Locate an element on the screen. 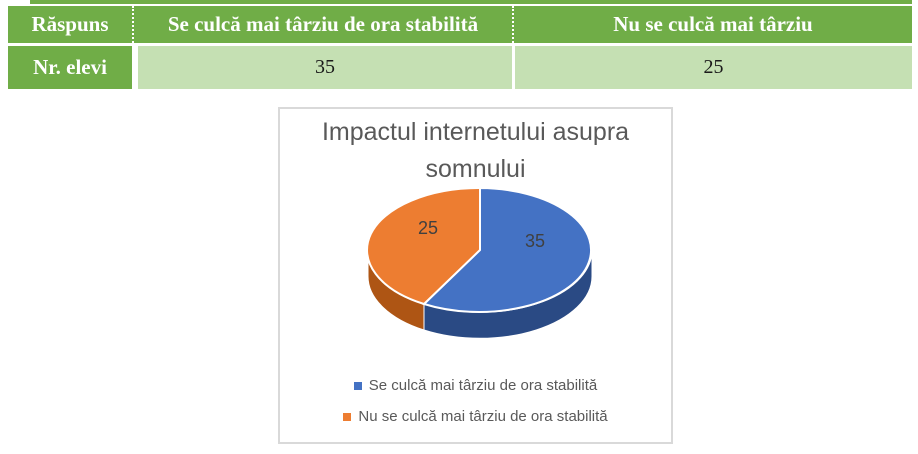  header-cell-raspuns: Răspuns is located at coordinates (70, 24).